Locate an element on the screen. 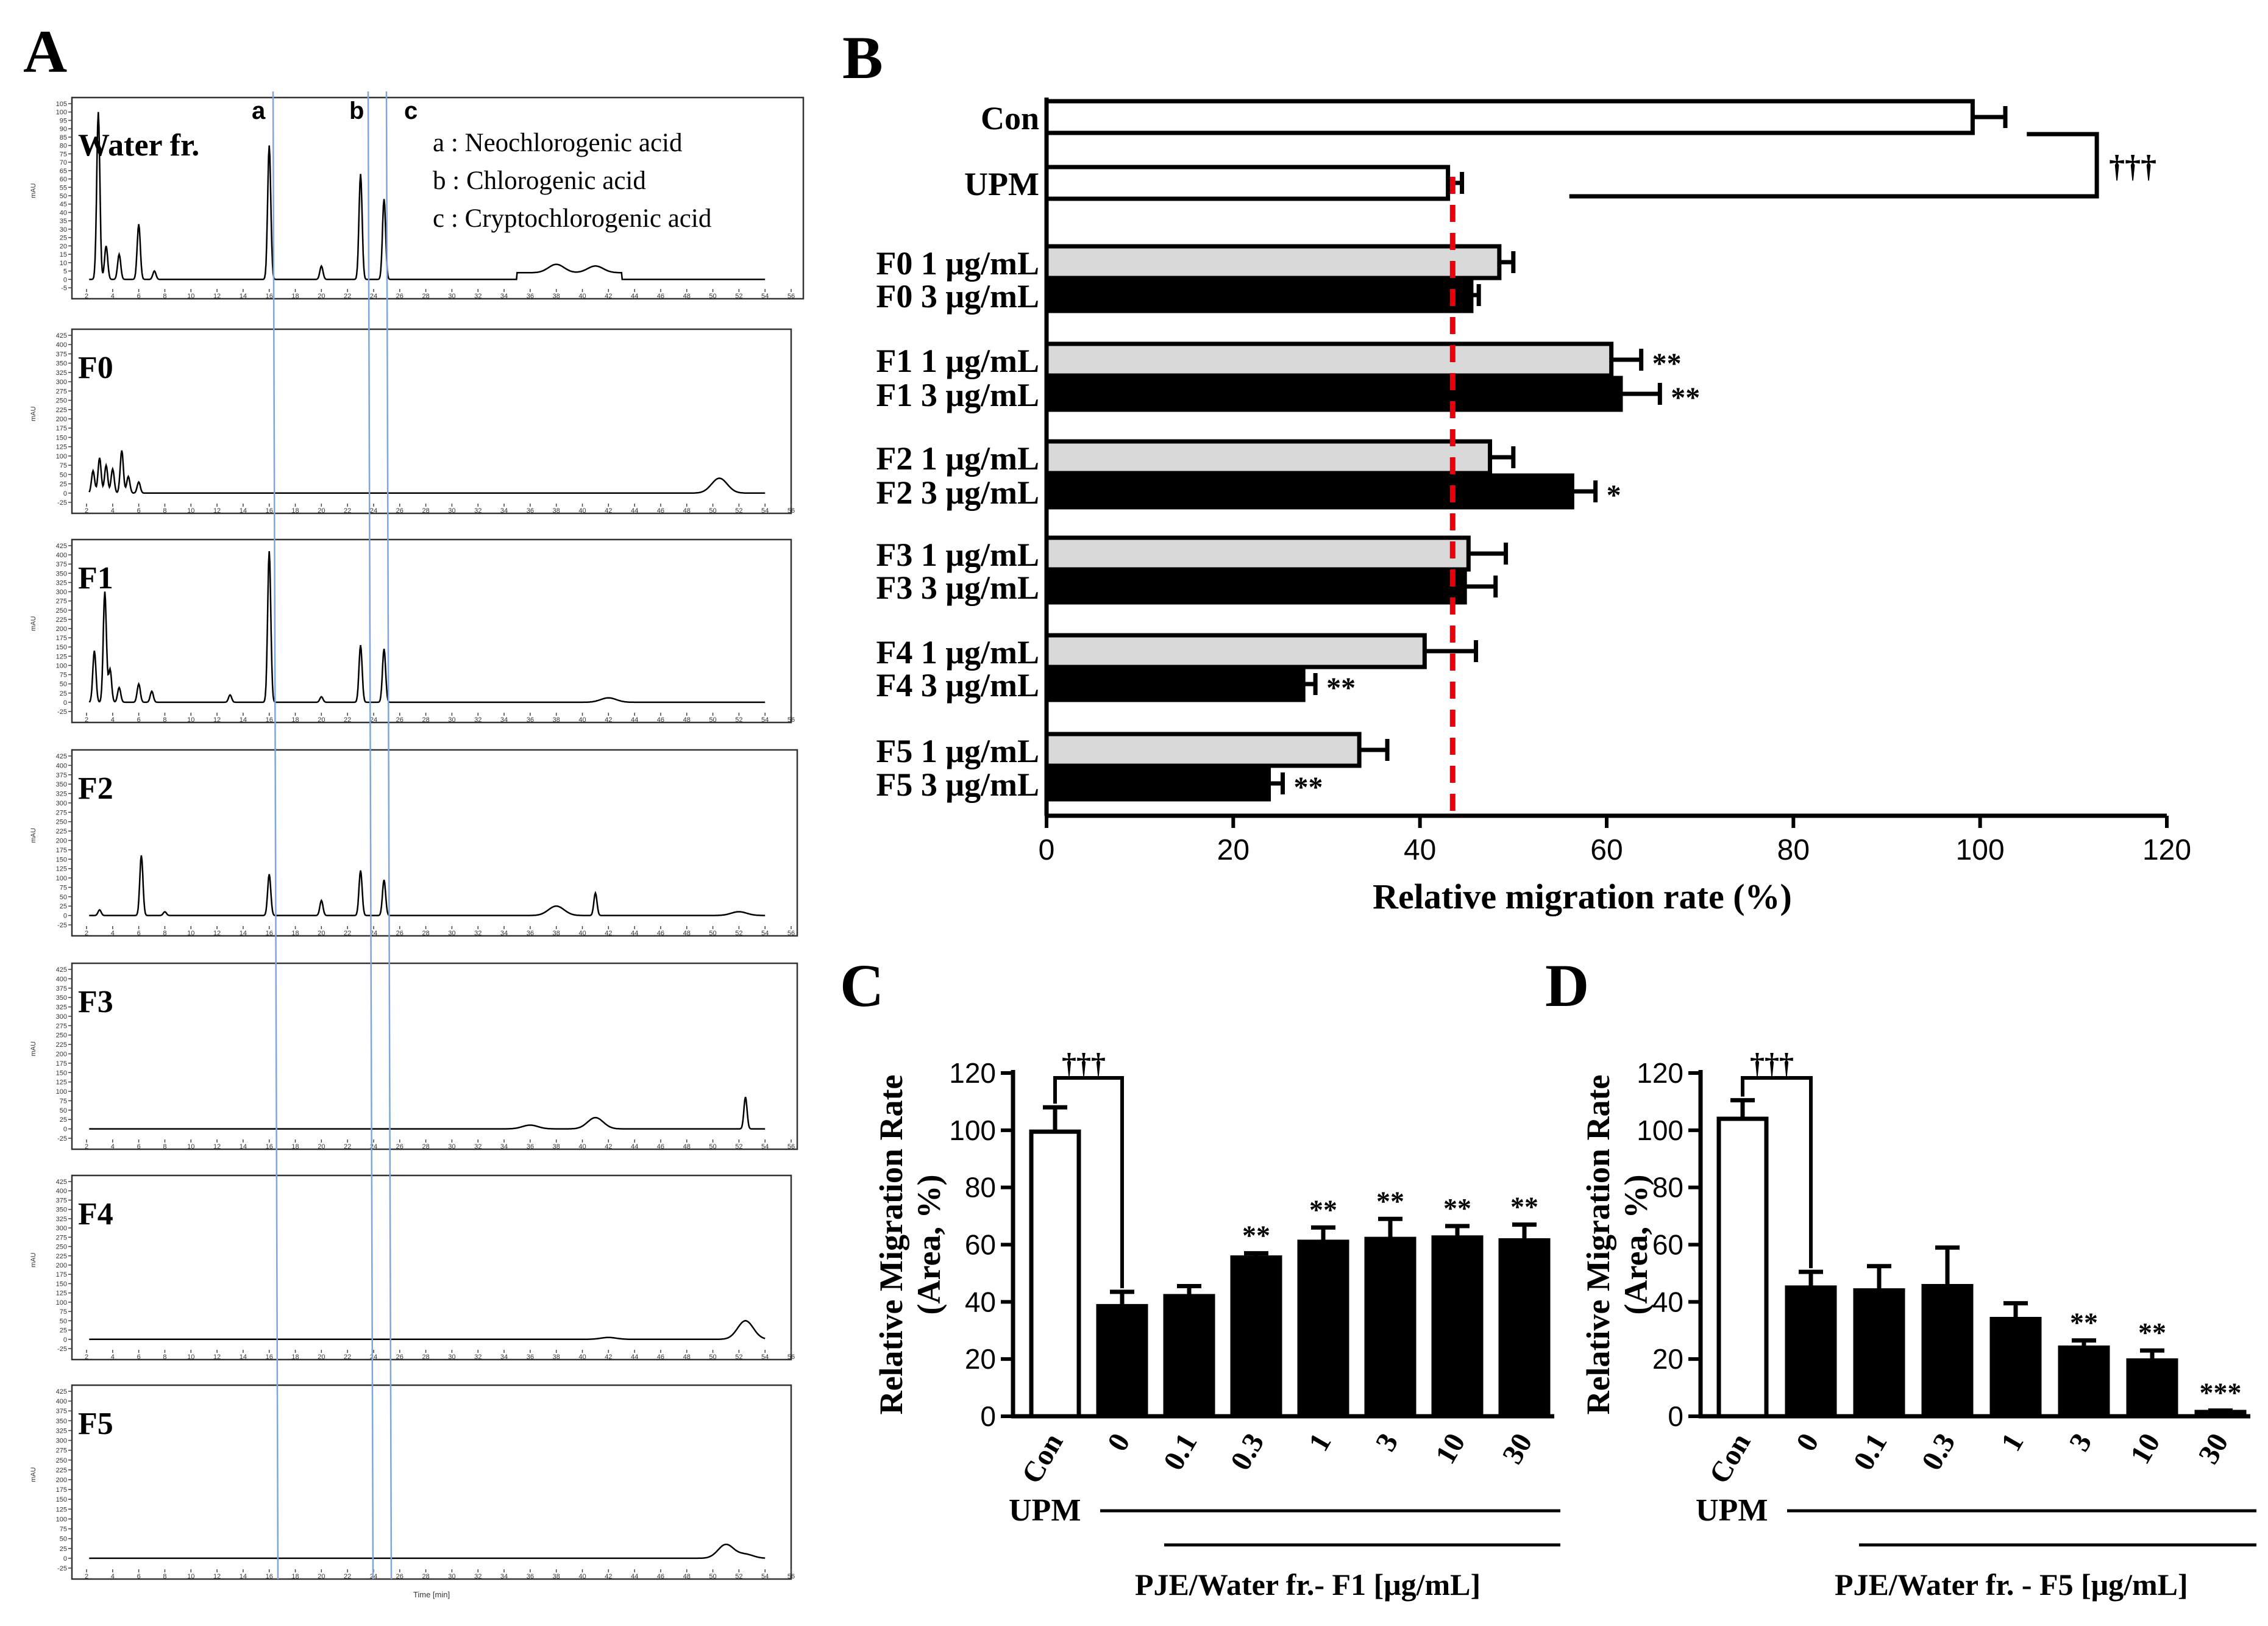 This screenshot has height=1626, width=2268. x-category-label: 1 is located at coordinates (2012, 1443).